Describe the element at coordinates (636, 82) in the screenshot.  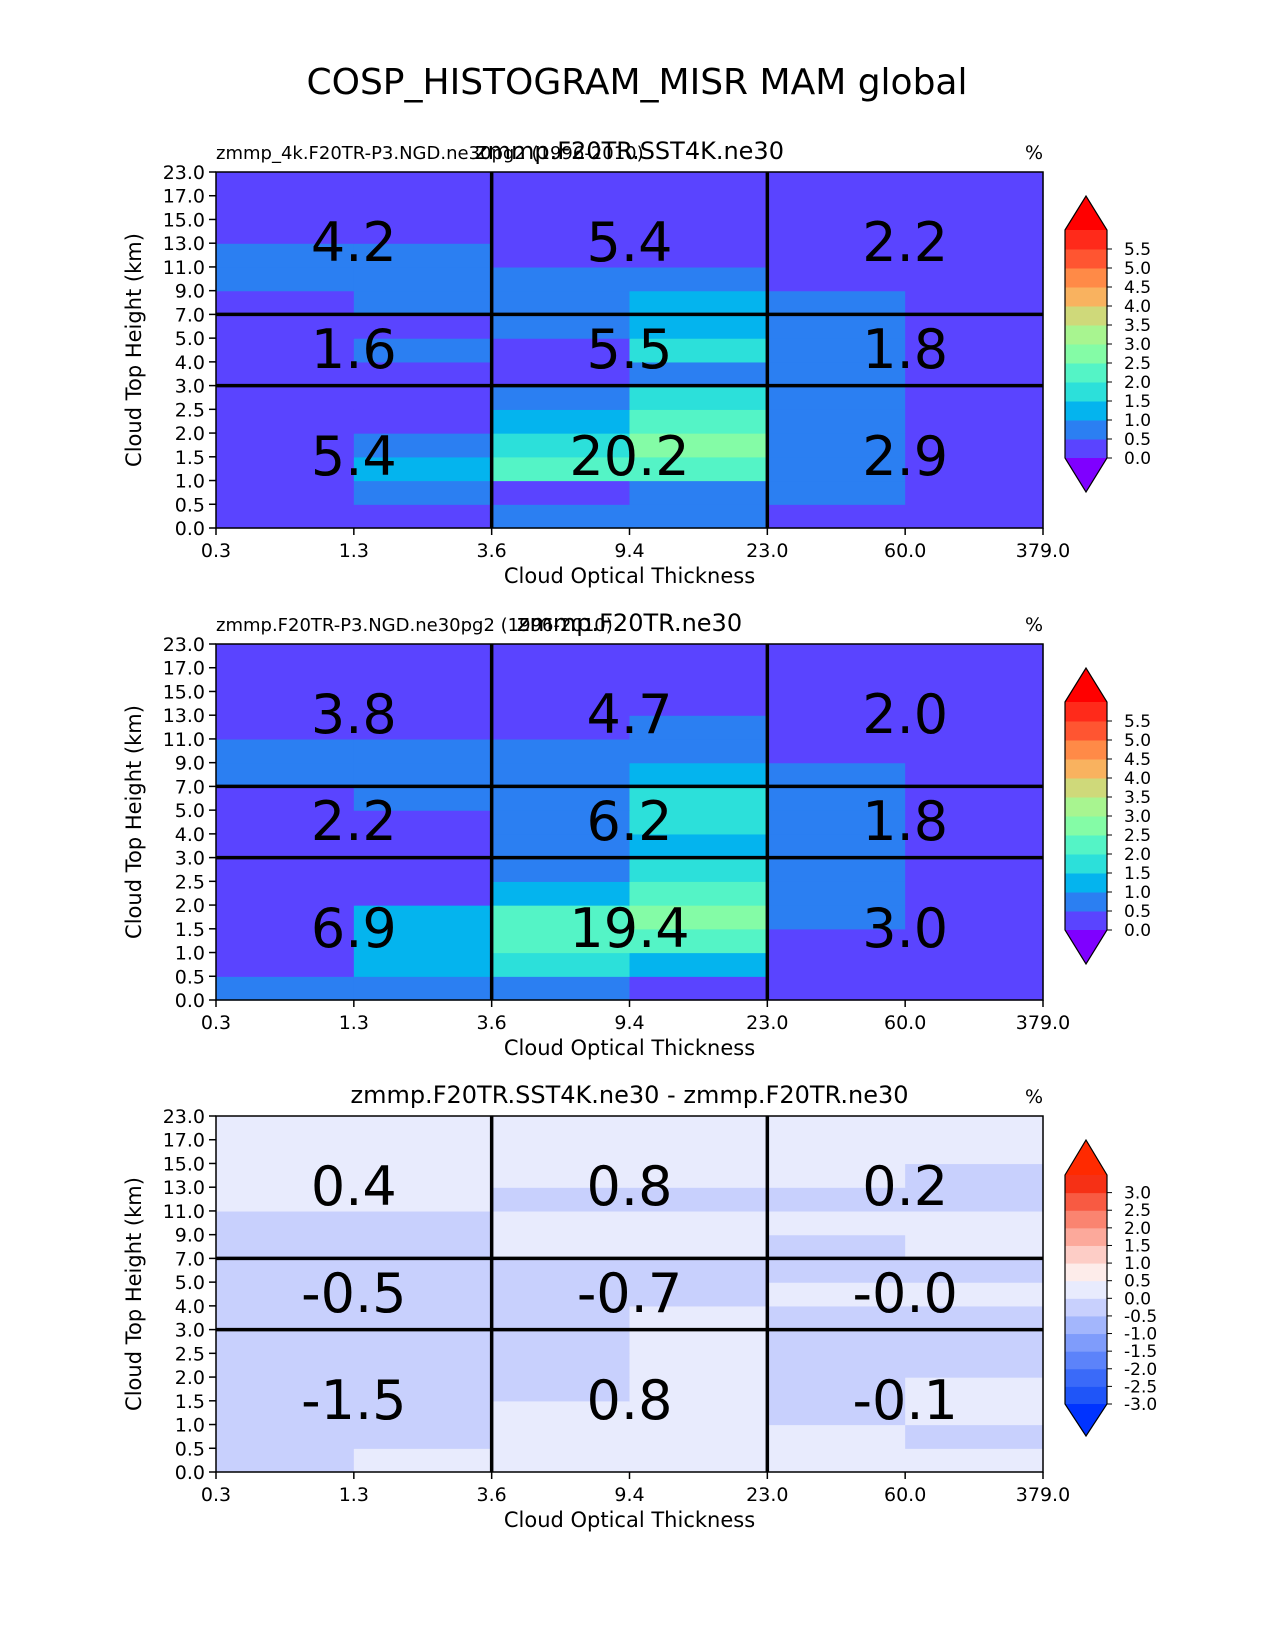
I see `page-title: COSP_HISTOGRAM_MISR MAM global` at that location.